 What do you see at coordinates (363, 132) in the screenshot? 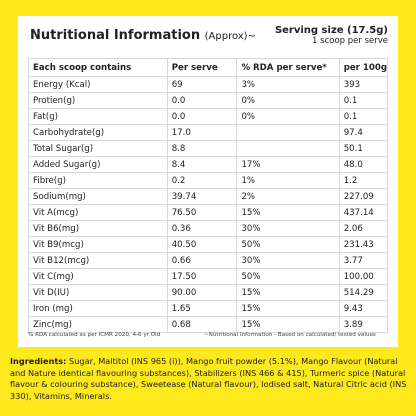
I see `table-cell: 97.4` at bounding box center [363, 132].